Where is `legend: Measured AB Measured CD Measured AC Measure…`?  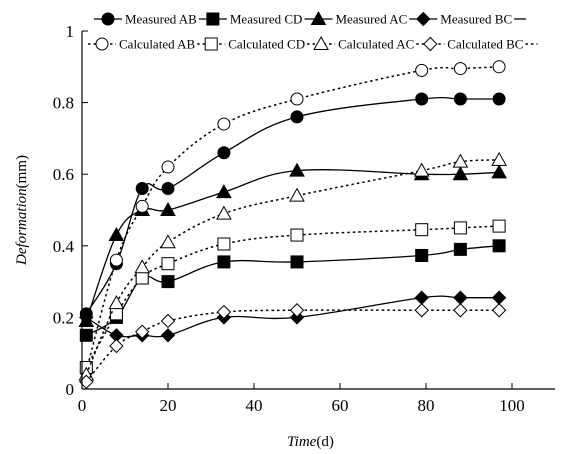
legend: Measured AB Measured CD Measured AC Measure… is located at coordinates (313, 31).